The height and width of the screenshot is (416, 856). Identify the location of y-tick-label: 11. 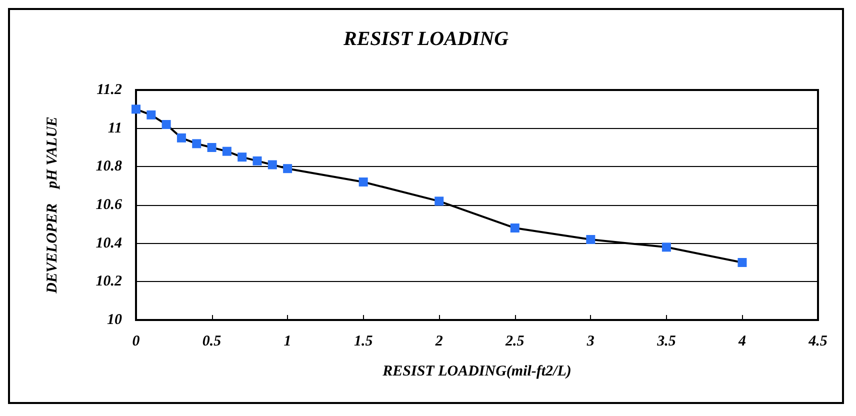
(115, 128).